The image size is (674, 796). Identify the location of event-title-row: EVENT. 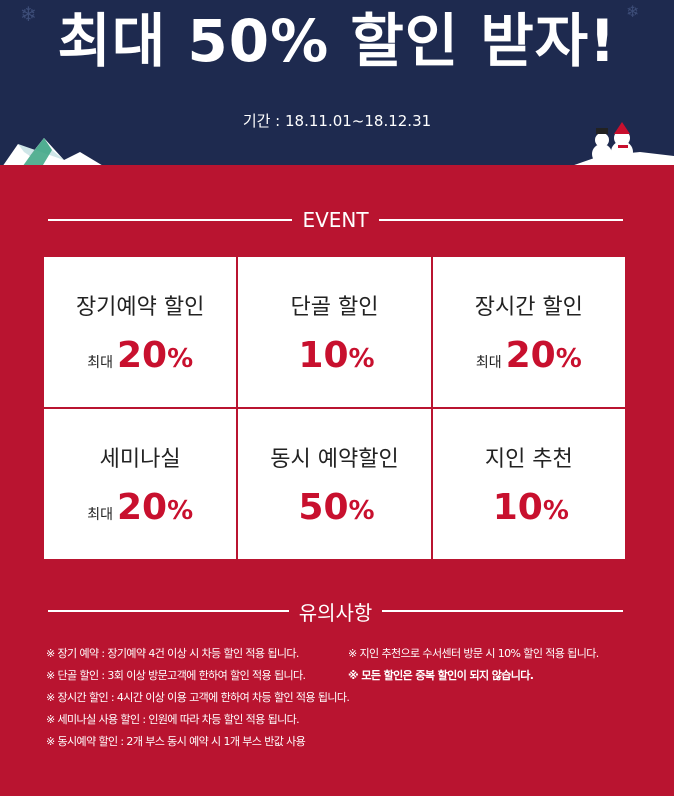
(336, 220).